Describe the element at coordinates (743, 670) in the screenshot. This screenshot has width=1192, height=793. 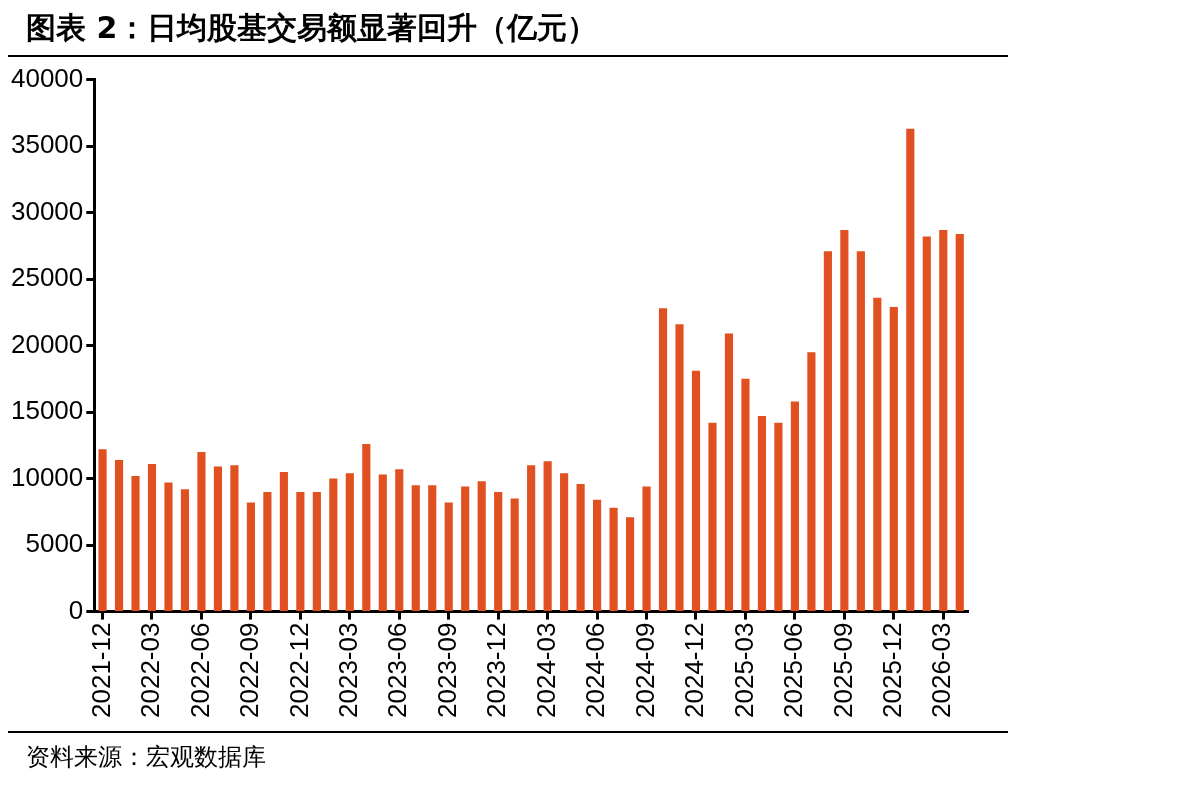
I see `x-tick-label: 2025-03` at that location.